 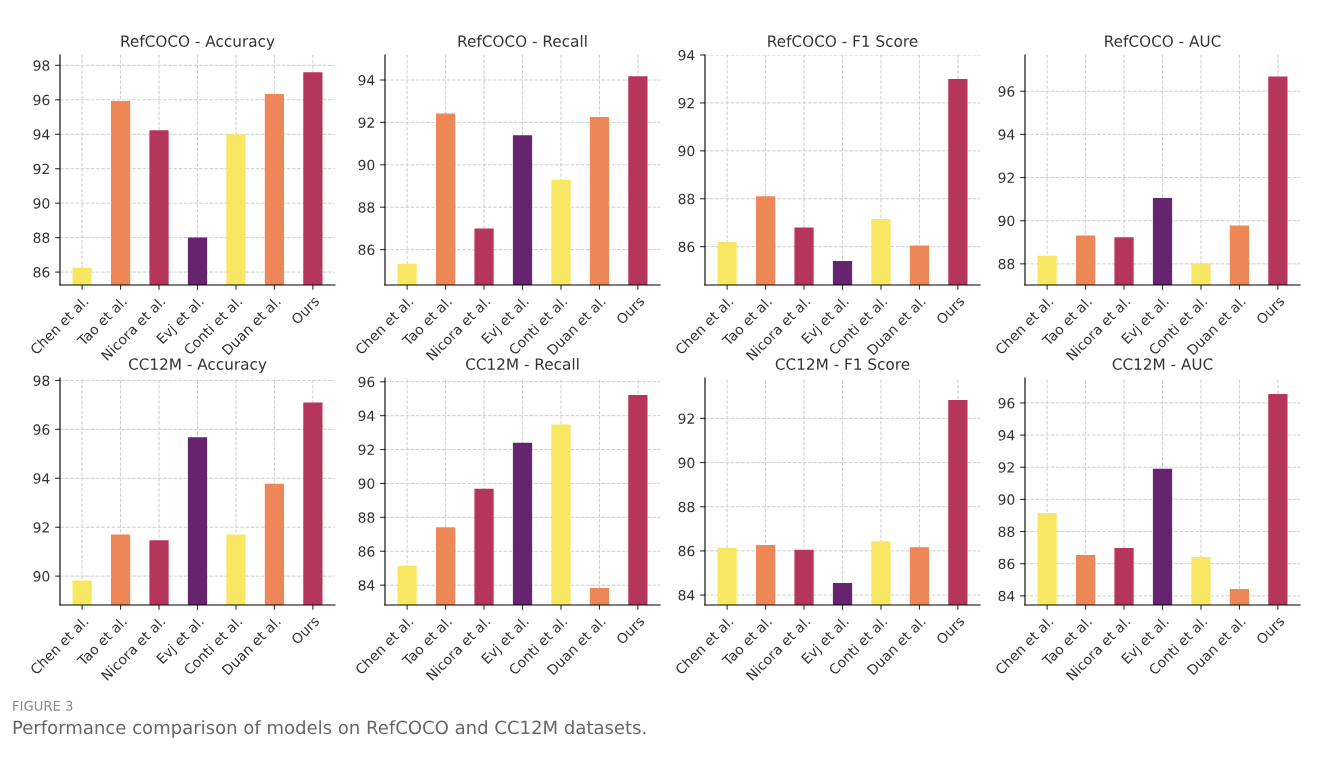 What do you see at coordinates (522, 41) in the screenshot?
I see `chart-title: RefCOCO - Recall` at bounding box center [522, 41].